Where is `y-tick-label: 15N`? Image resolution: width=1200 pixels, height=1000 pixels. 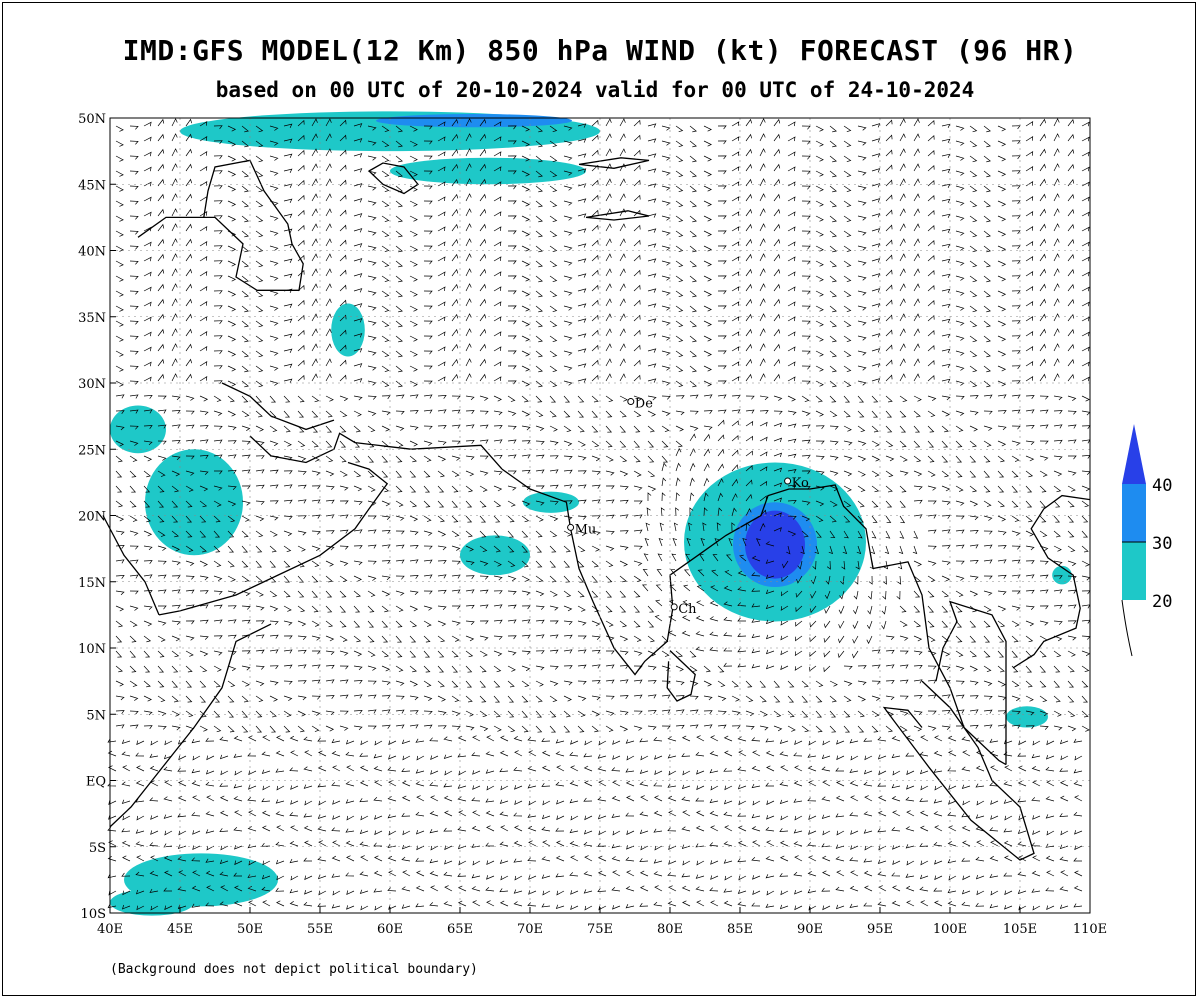 y-tick-label: 15N is located at coordinates (92, 583).